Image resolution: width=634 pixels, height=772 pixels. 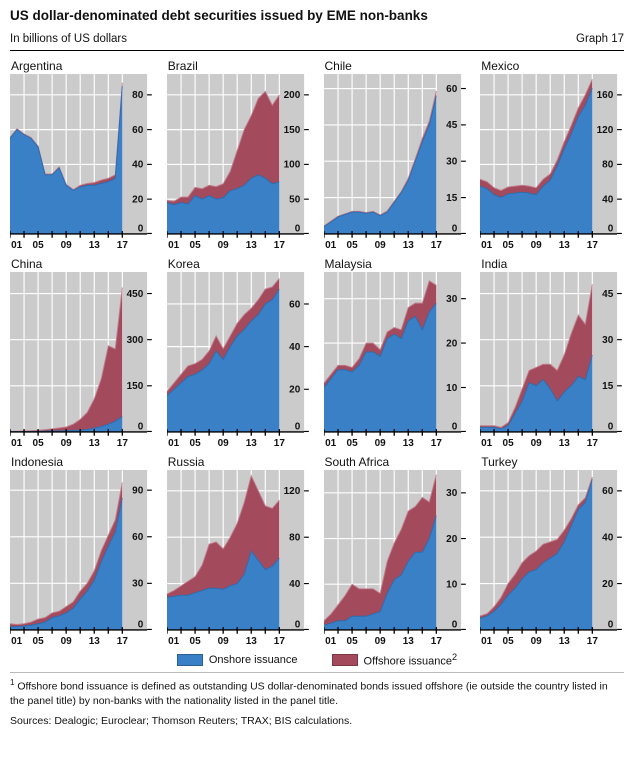 What do you see at coordinates (394, 162) in the screenshot?
I see `chart-chile: 0 15 30 45 60 01 05 09 13 17` at bounding box center [394, 162].